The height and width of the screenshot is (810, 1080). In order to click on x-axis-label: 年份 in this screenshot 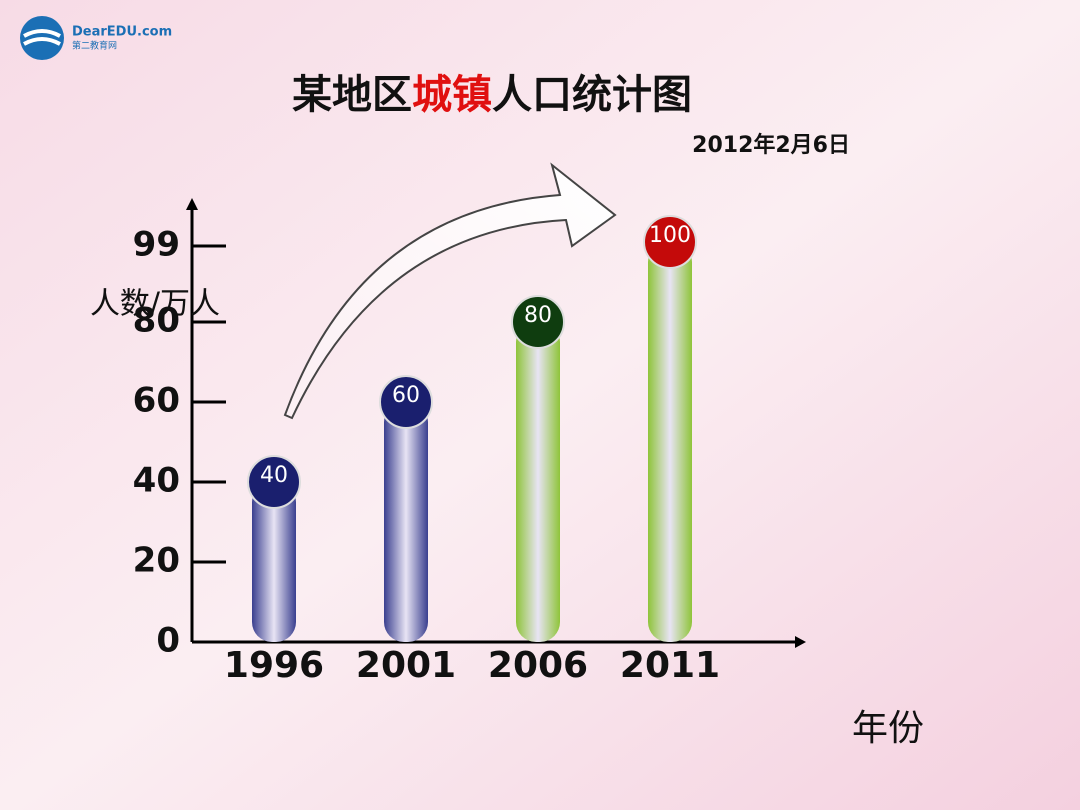, I will do `click(888, 728)`.